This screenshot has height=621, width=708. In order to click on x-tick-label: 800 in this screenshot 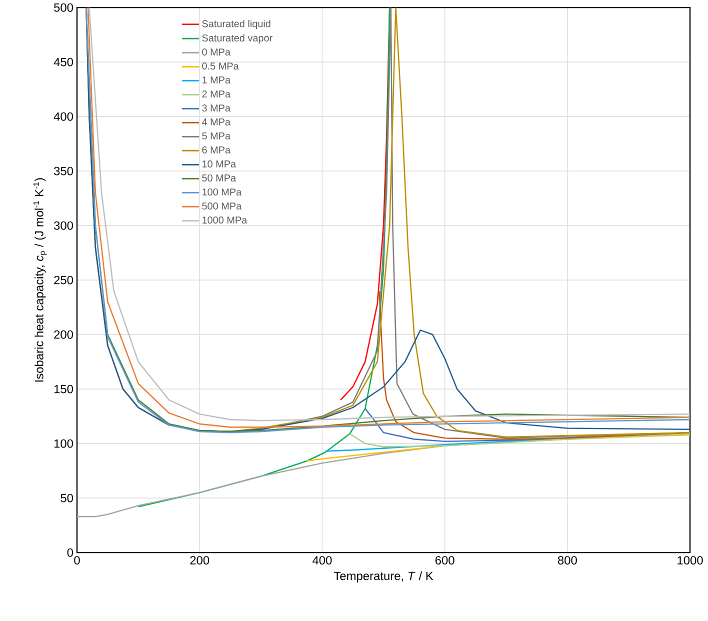, I will do `click(567, 560)`.